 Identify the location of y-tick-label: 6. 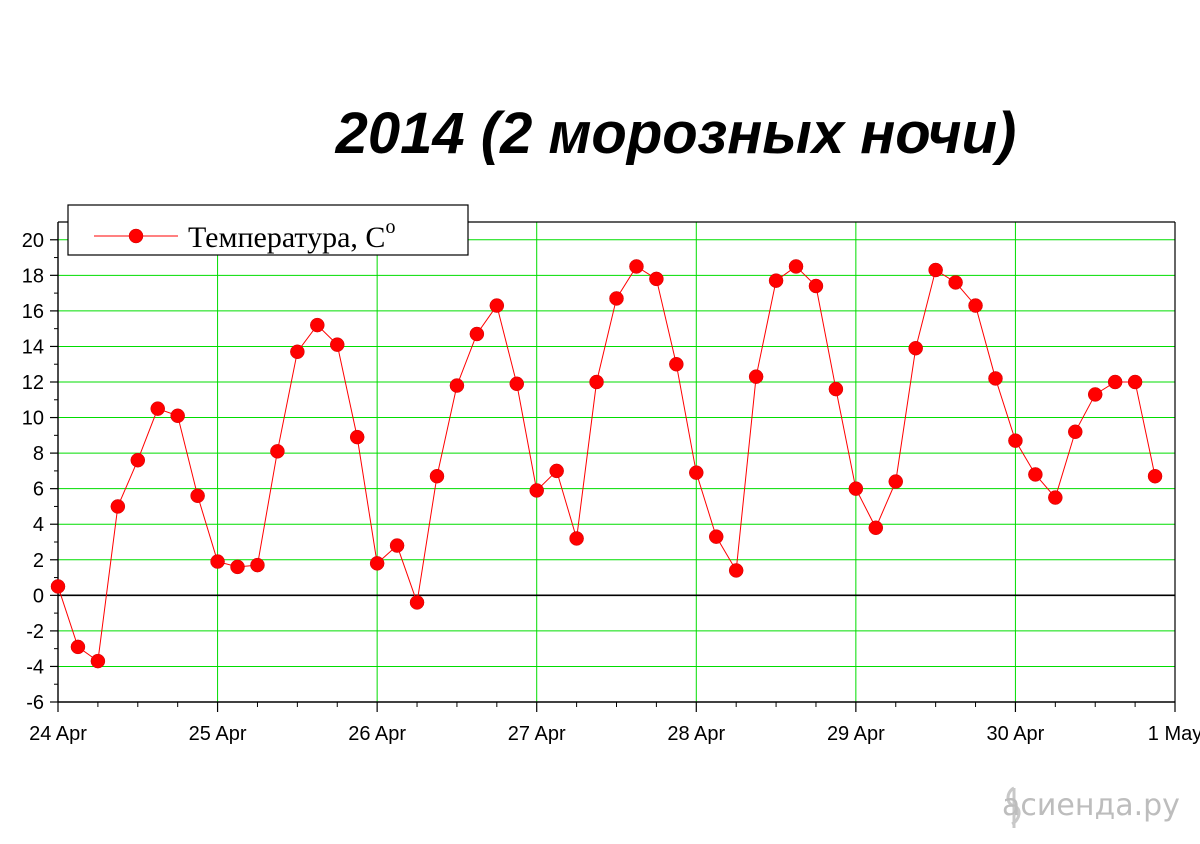
(38, 490).